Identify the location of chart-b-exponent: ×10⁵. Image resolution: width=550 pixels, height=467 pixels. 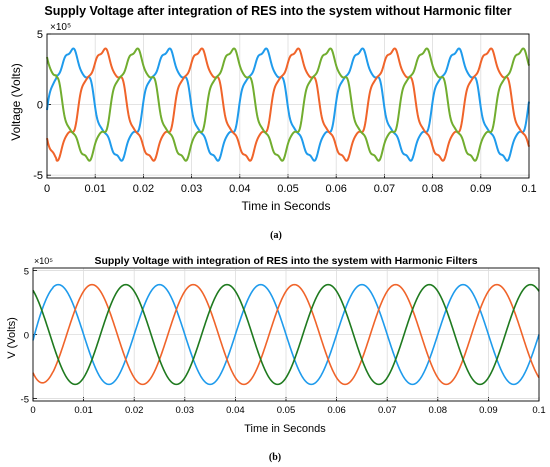
(43, 261).